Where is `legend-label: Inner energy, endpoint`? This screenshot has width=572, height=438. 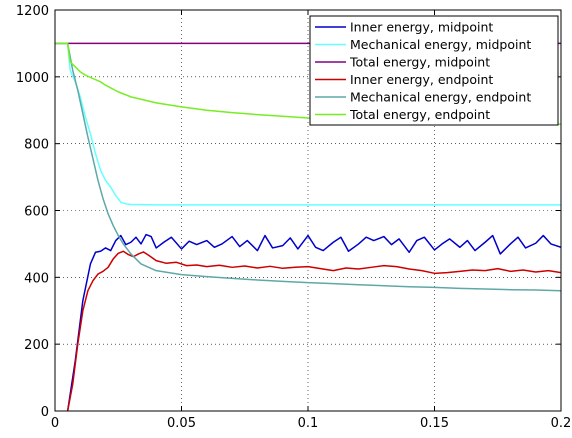 legend-label: Inner energy, endpoint is located at coordinates (421, 79).